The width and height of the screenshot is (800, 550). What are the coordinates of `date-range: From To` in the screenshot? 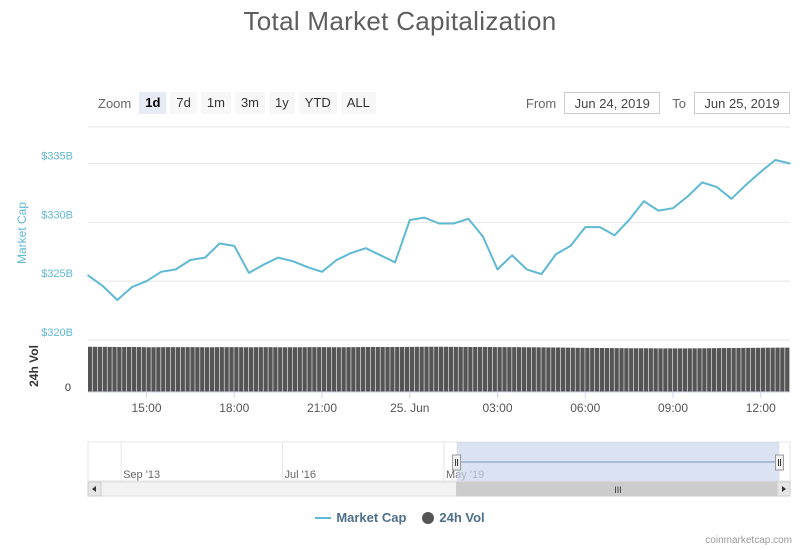 It's located at (658, 103).